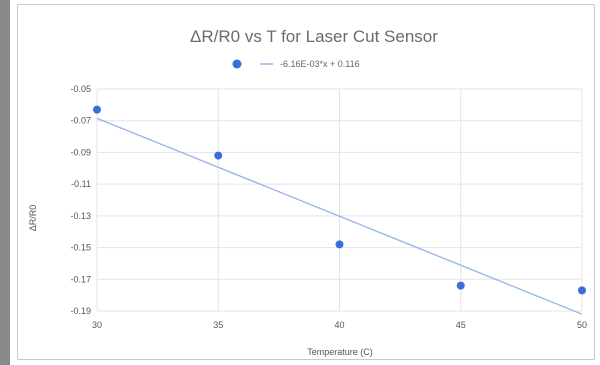 The image size is (600, 365). What do you see at coordinates (80, 216) in the screenshot?
I see `y-tick-label: -0.13` at bounding box center [80, 216].